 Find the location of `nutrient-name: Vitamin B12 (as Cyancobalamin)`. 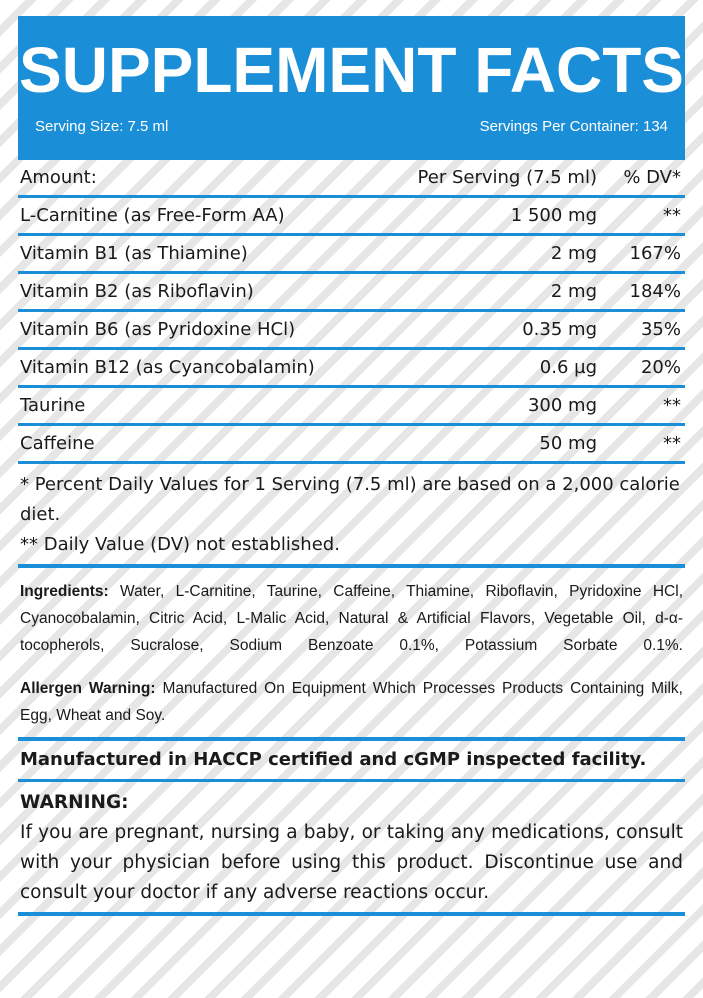

nutrient-name: Vitamin B12 (as Cyancobalamin) is located at coordinates (167, 367).